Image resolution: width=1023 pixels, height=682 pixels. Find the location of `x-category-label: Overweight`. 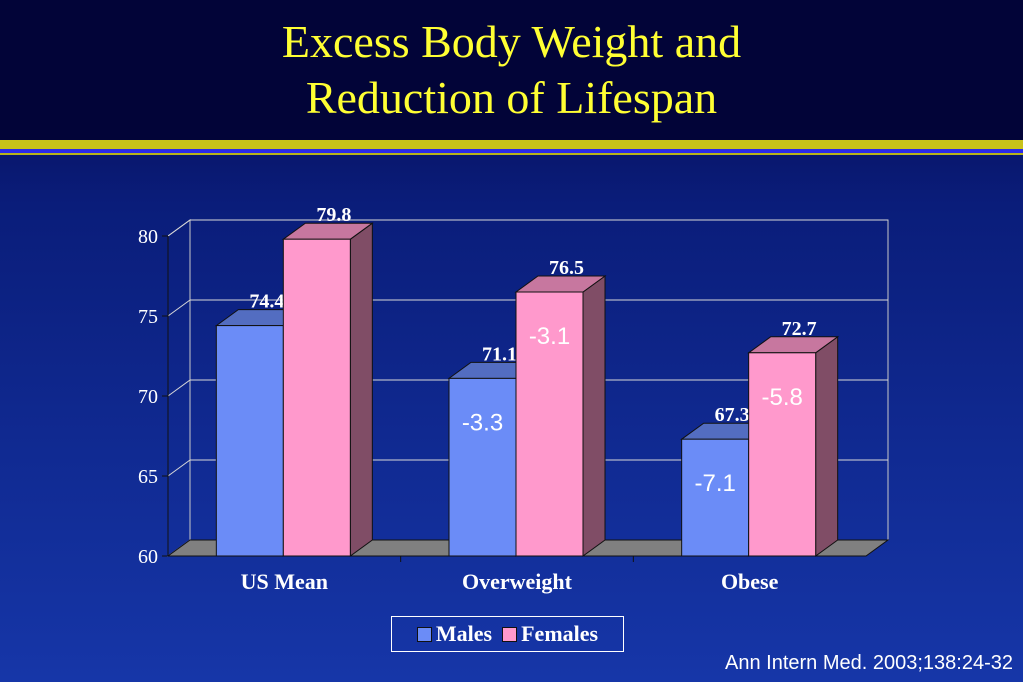

x-category-label: Overweight is located at coordinates (517, 581).